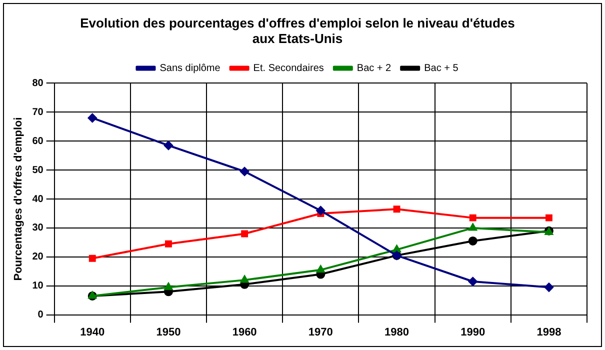 The height and width of the screenshot is (350, 605). What do you see at coordinates (38, 83) in the screenshot?
I see `y-tick-label: 80` at bounding box center [38, 83].